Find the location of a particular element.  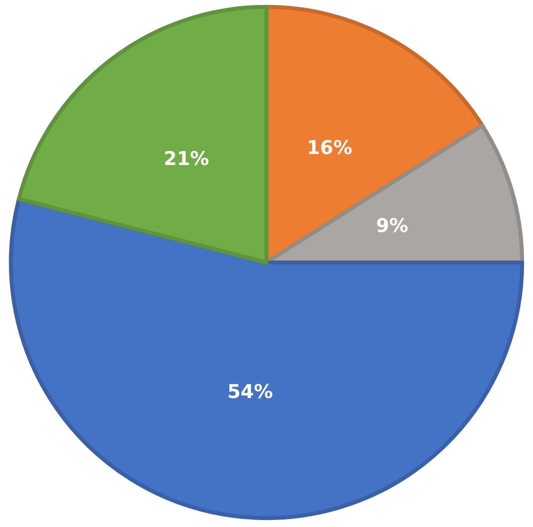

data-label: 9% is located at coordinates (392, 225).